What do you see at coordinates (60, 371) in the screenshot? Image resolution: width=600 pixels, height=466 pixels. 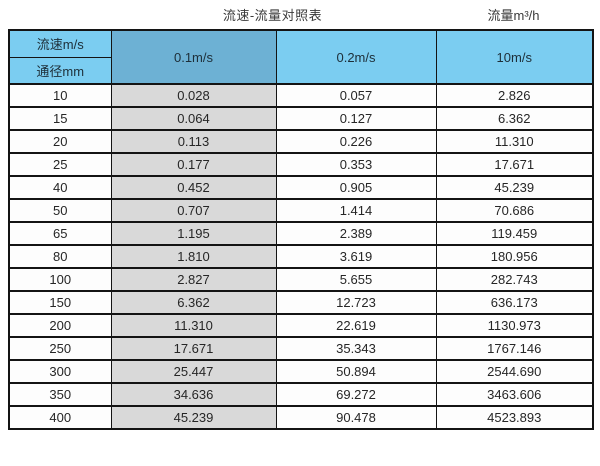 I see `cell-diameter: 300` at bounding box center [60, 371].